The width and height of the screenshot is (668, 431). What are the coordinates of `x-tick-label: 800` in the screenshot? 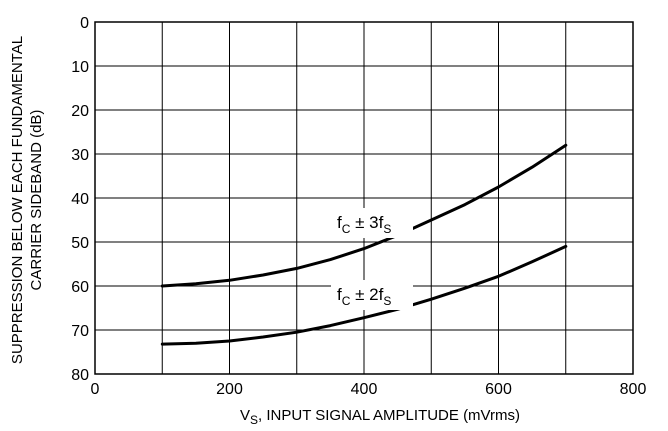 It's located at (633, 389).